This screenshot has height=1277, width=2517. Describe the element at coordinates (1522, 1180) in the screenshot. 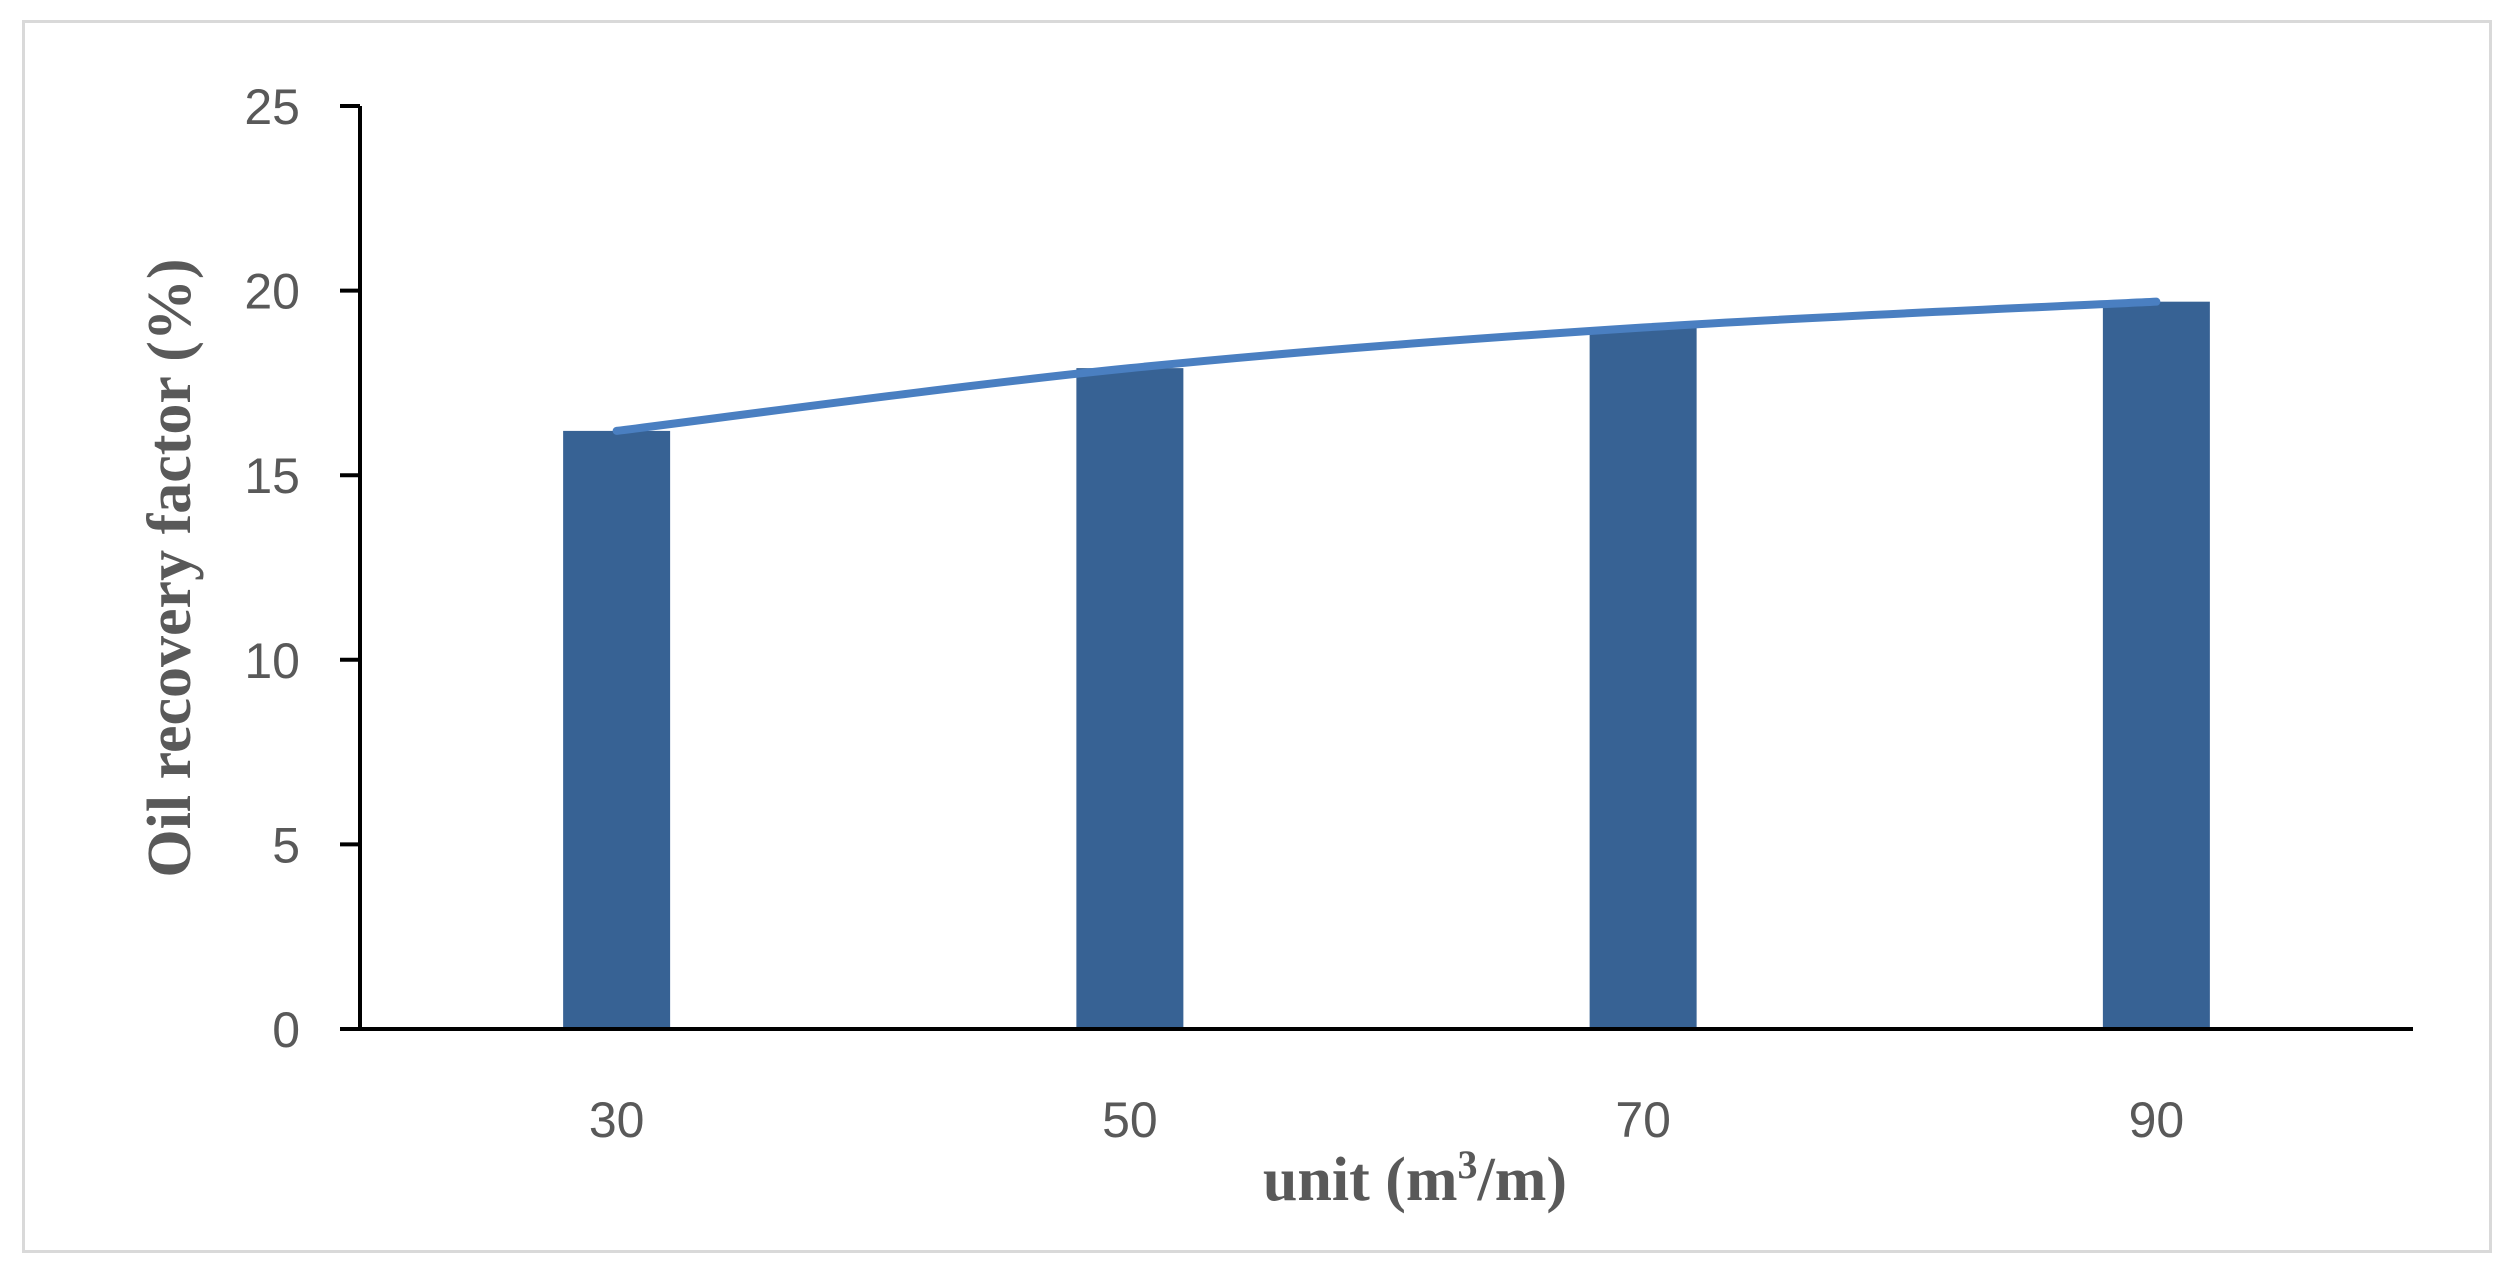

I see `x-axis-title-suffix: /m)` at that location.